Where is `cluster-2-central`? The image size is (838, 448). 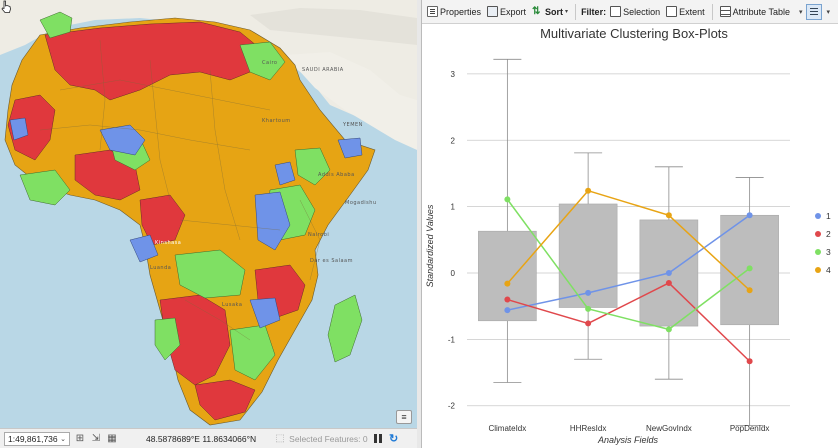
cluster-2-central is located at coordinates (162, 220).